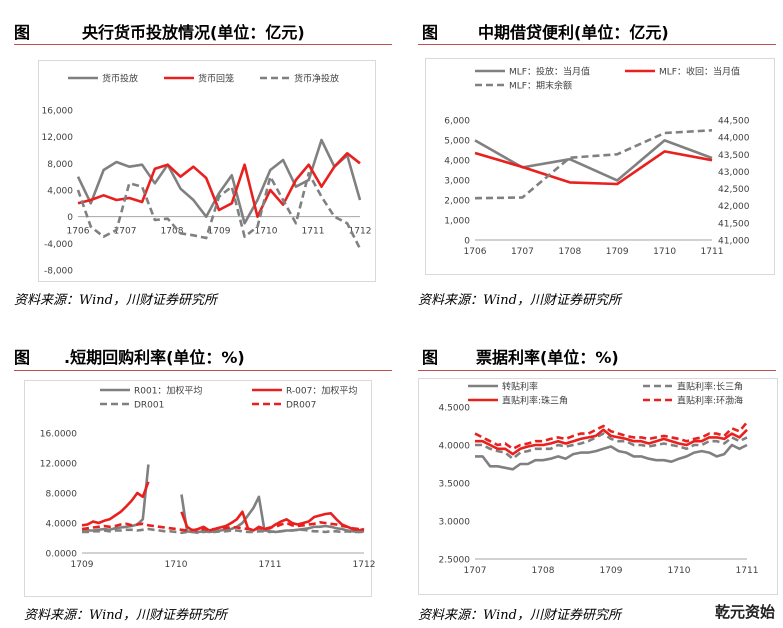 The image size is (783, 628). What do you see at coordinates (535, 401) in the screenshot?
I see `c4-legend-label: 直贴利率:珠三角` at bounding box center [535, 401].